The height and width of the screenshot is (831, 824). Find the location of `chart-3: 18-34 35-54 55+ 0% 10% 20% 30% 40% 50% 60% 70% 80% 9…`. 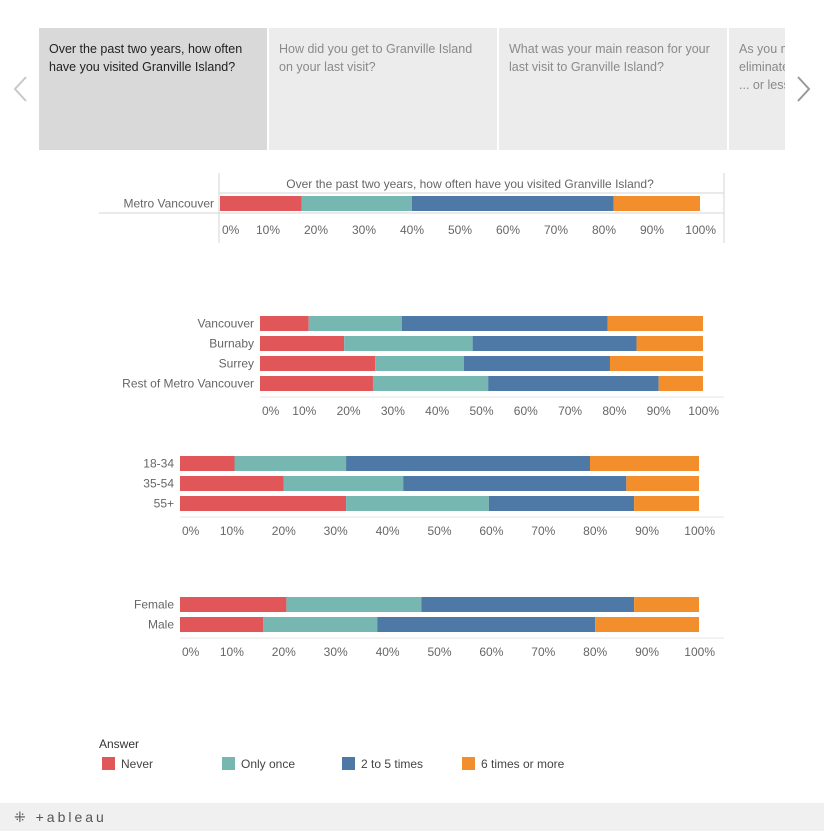

chart-3: 18-34 35-54 55+ 0% 10% 20% 30% 40% 50% 60% 70% 80% 9… is located at coordinates (433, 497).